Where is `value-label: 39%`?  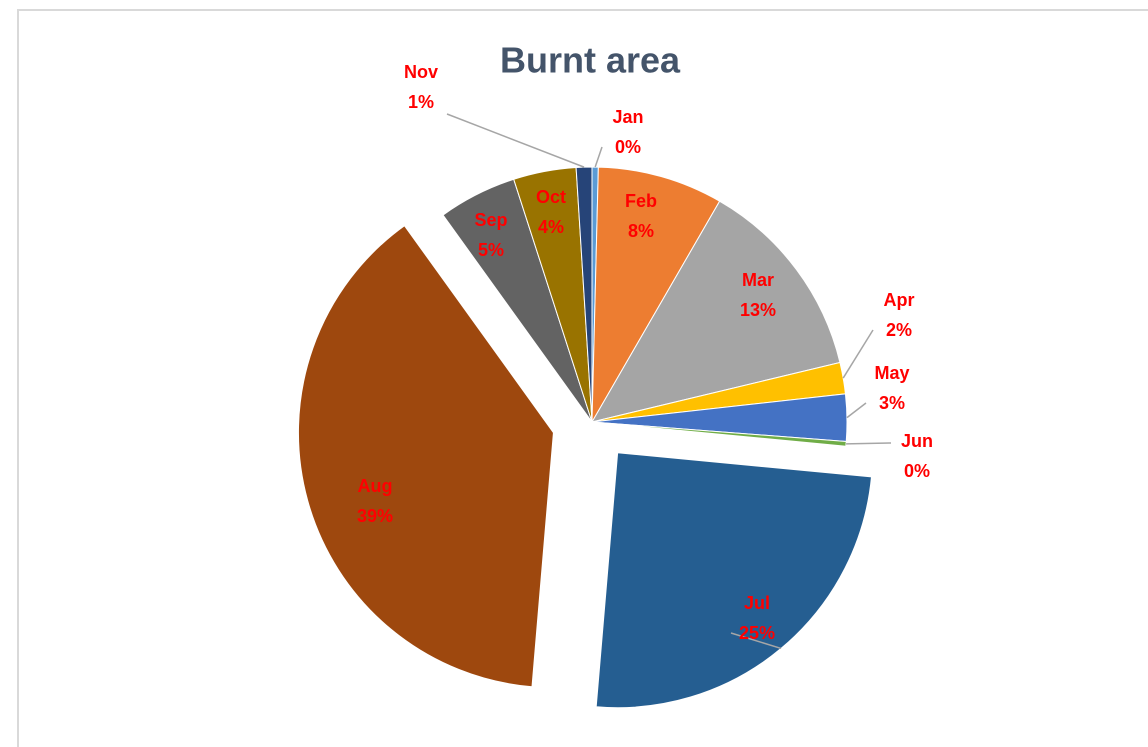
value-label: 39% is located at coordinates (375, 516).